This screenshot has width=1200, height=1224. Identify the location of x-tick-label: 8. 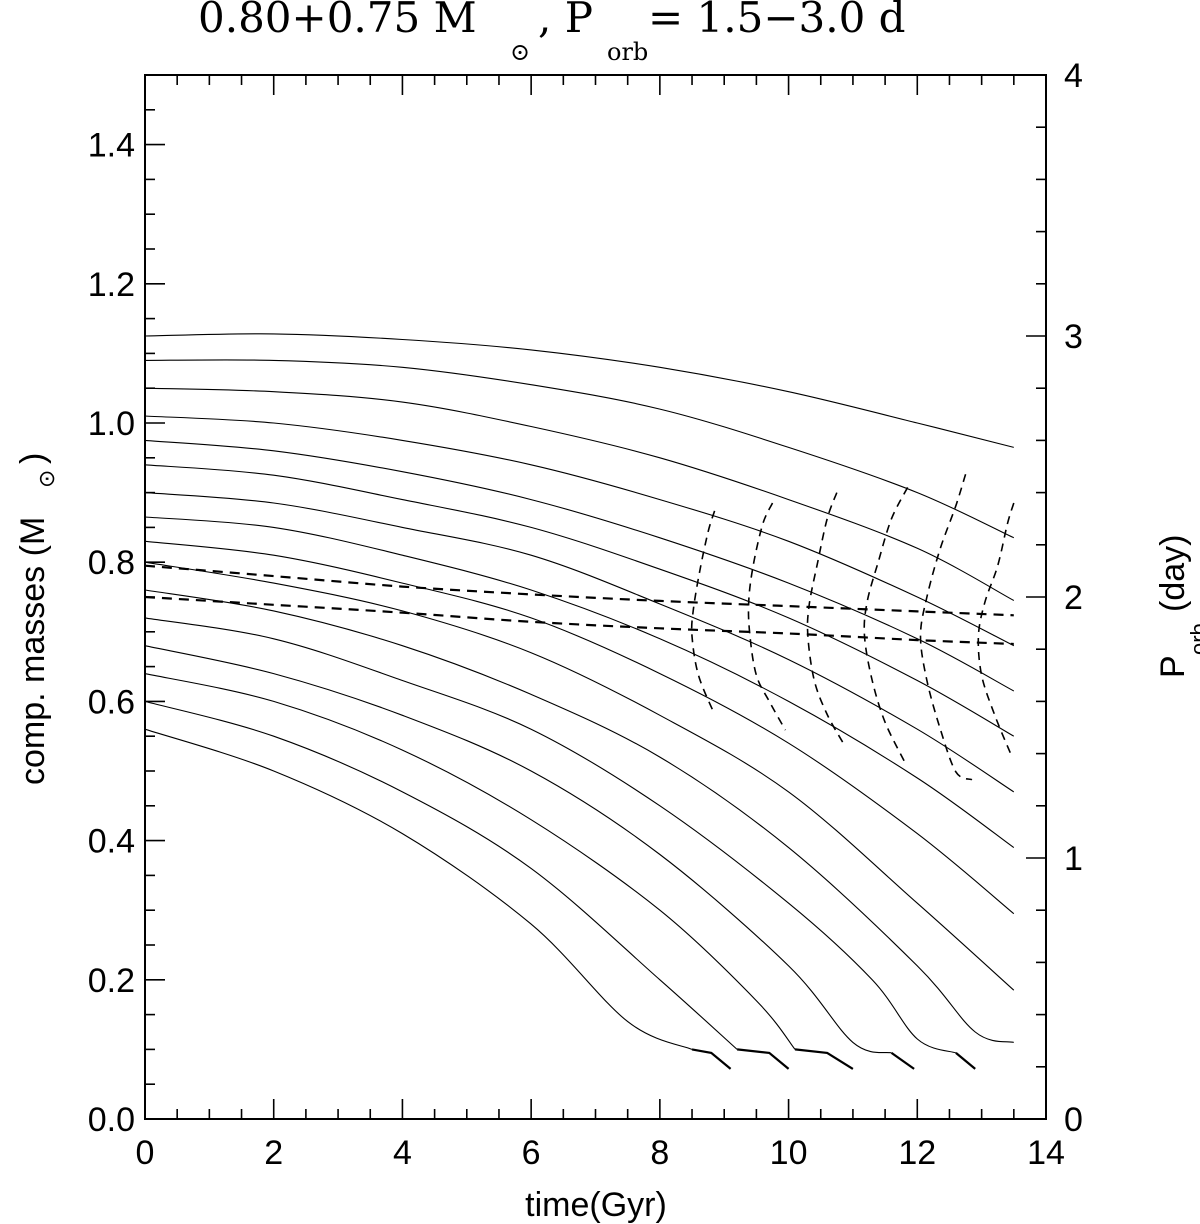
(659, 1153).